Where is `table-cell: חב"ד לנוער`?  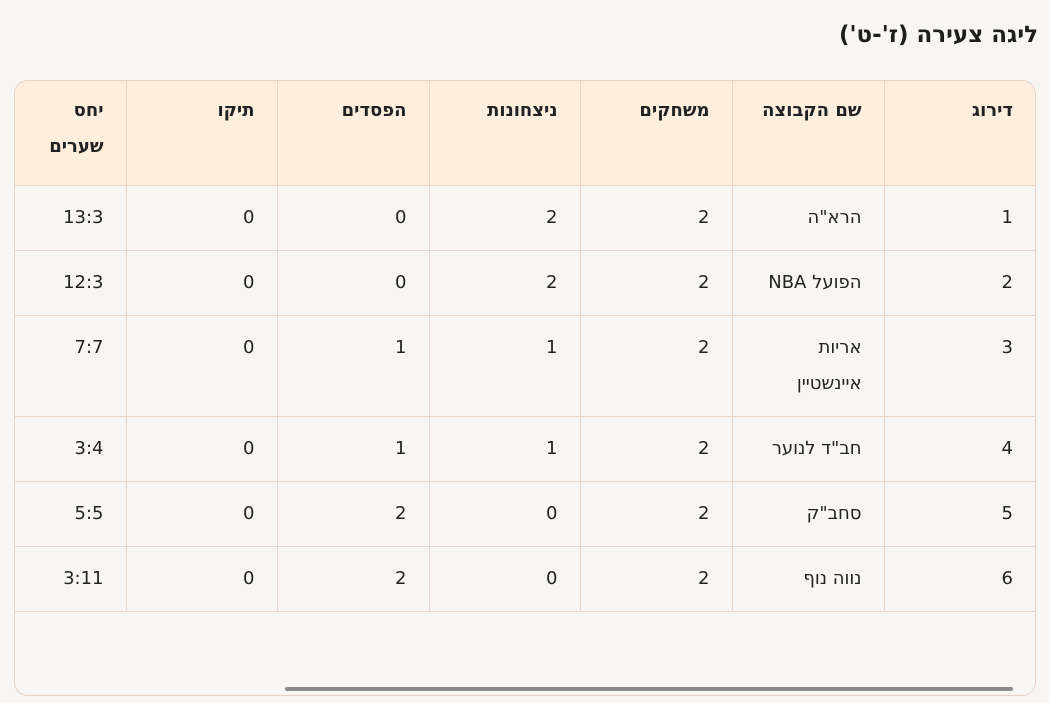
table-cell: חב"ד לנוער is located at coordinates (808, 448).